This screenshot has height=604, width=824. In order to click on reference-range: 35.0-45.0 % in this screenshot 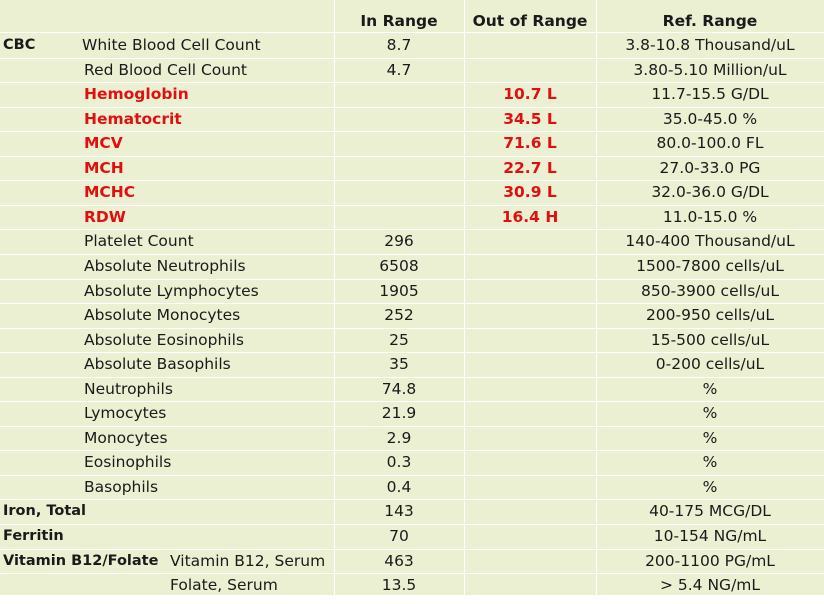, I will do `click(710, 119)`.